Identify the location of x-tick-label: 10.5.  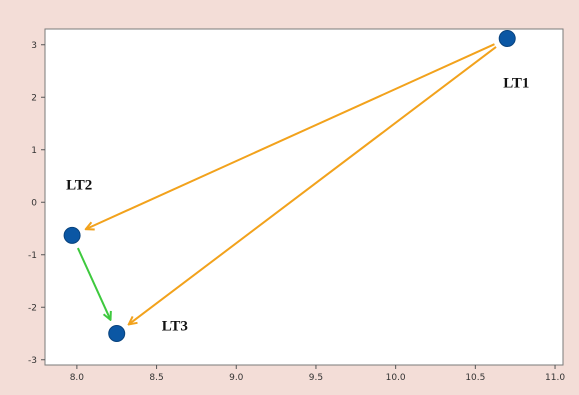
(475, 378).